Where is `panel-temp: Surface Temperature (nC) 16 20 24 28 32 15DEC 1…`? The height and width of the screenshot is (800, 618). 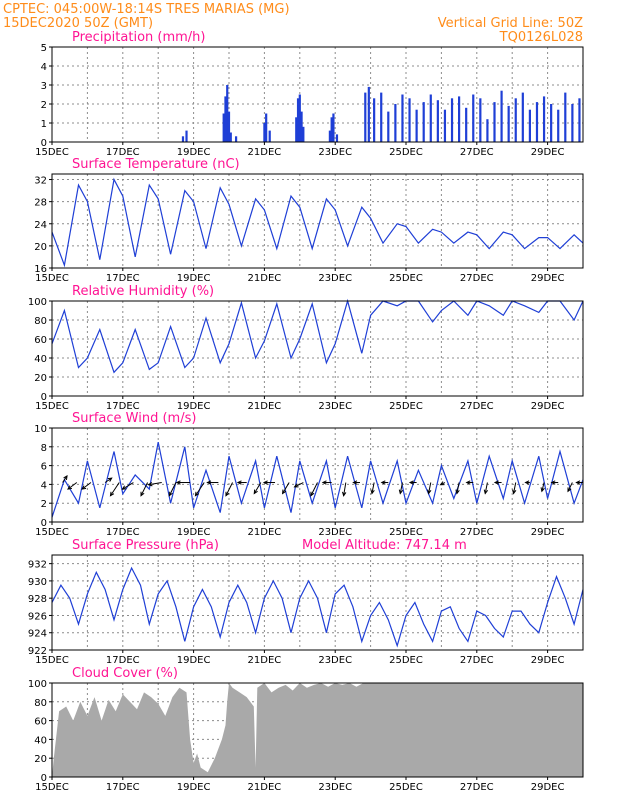
panel-temp: Surface Temperature (nC) 16 20 24 28 32 15DEC 1… is located at coordinates (309, 220).